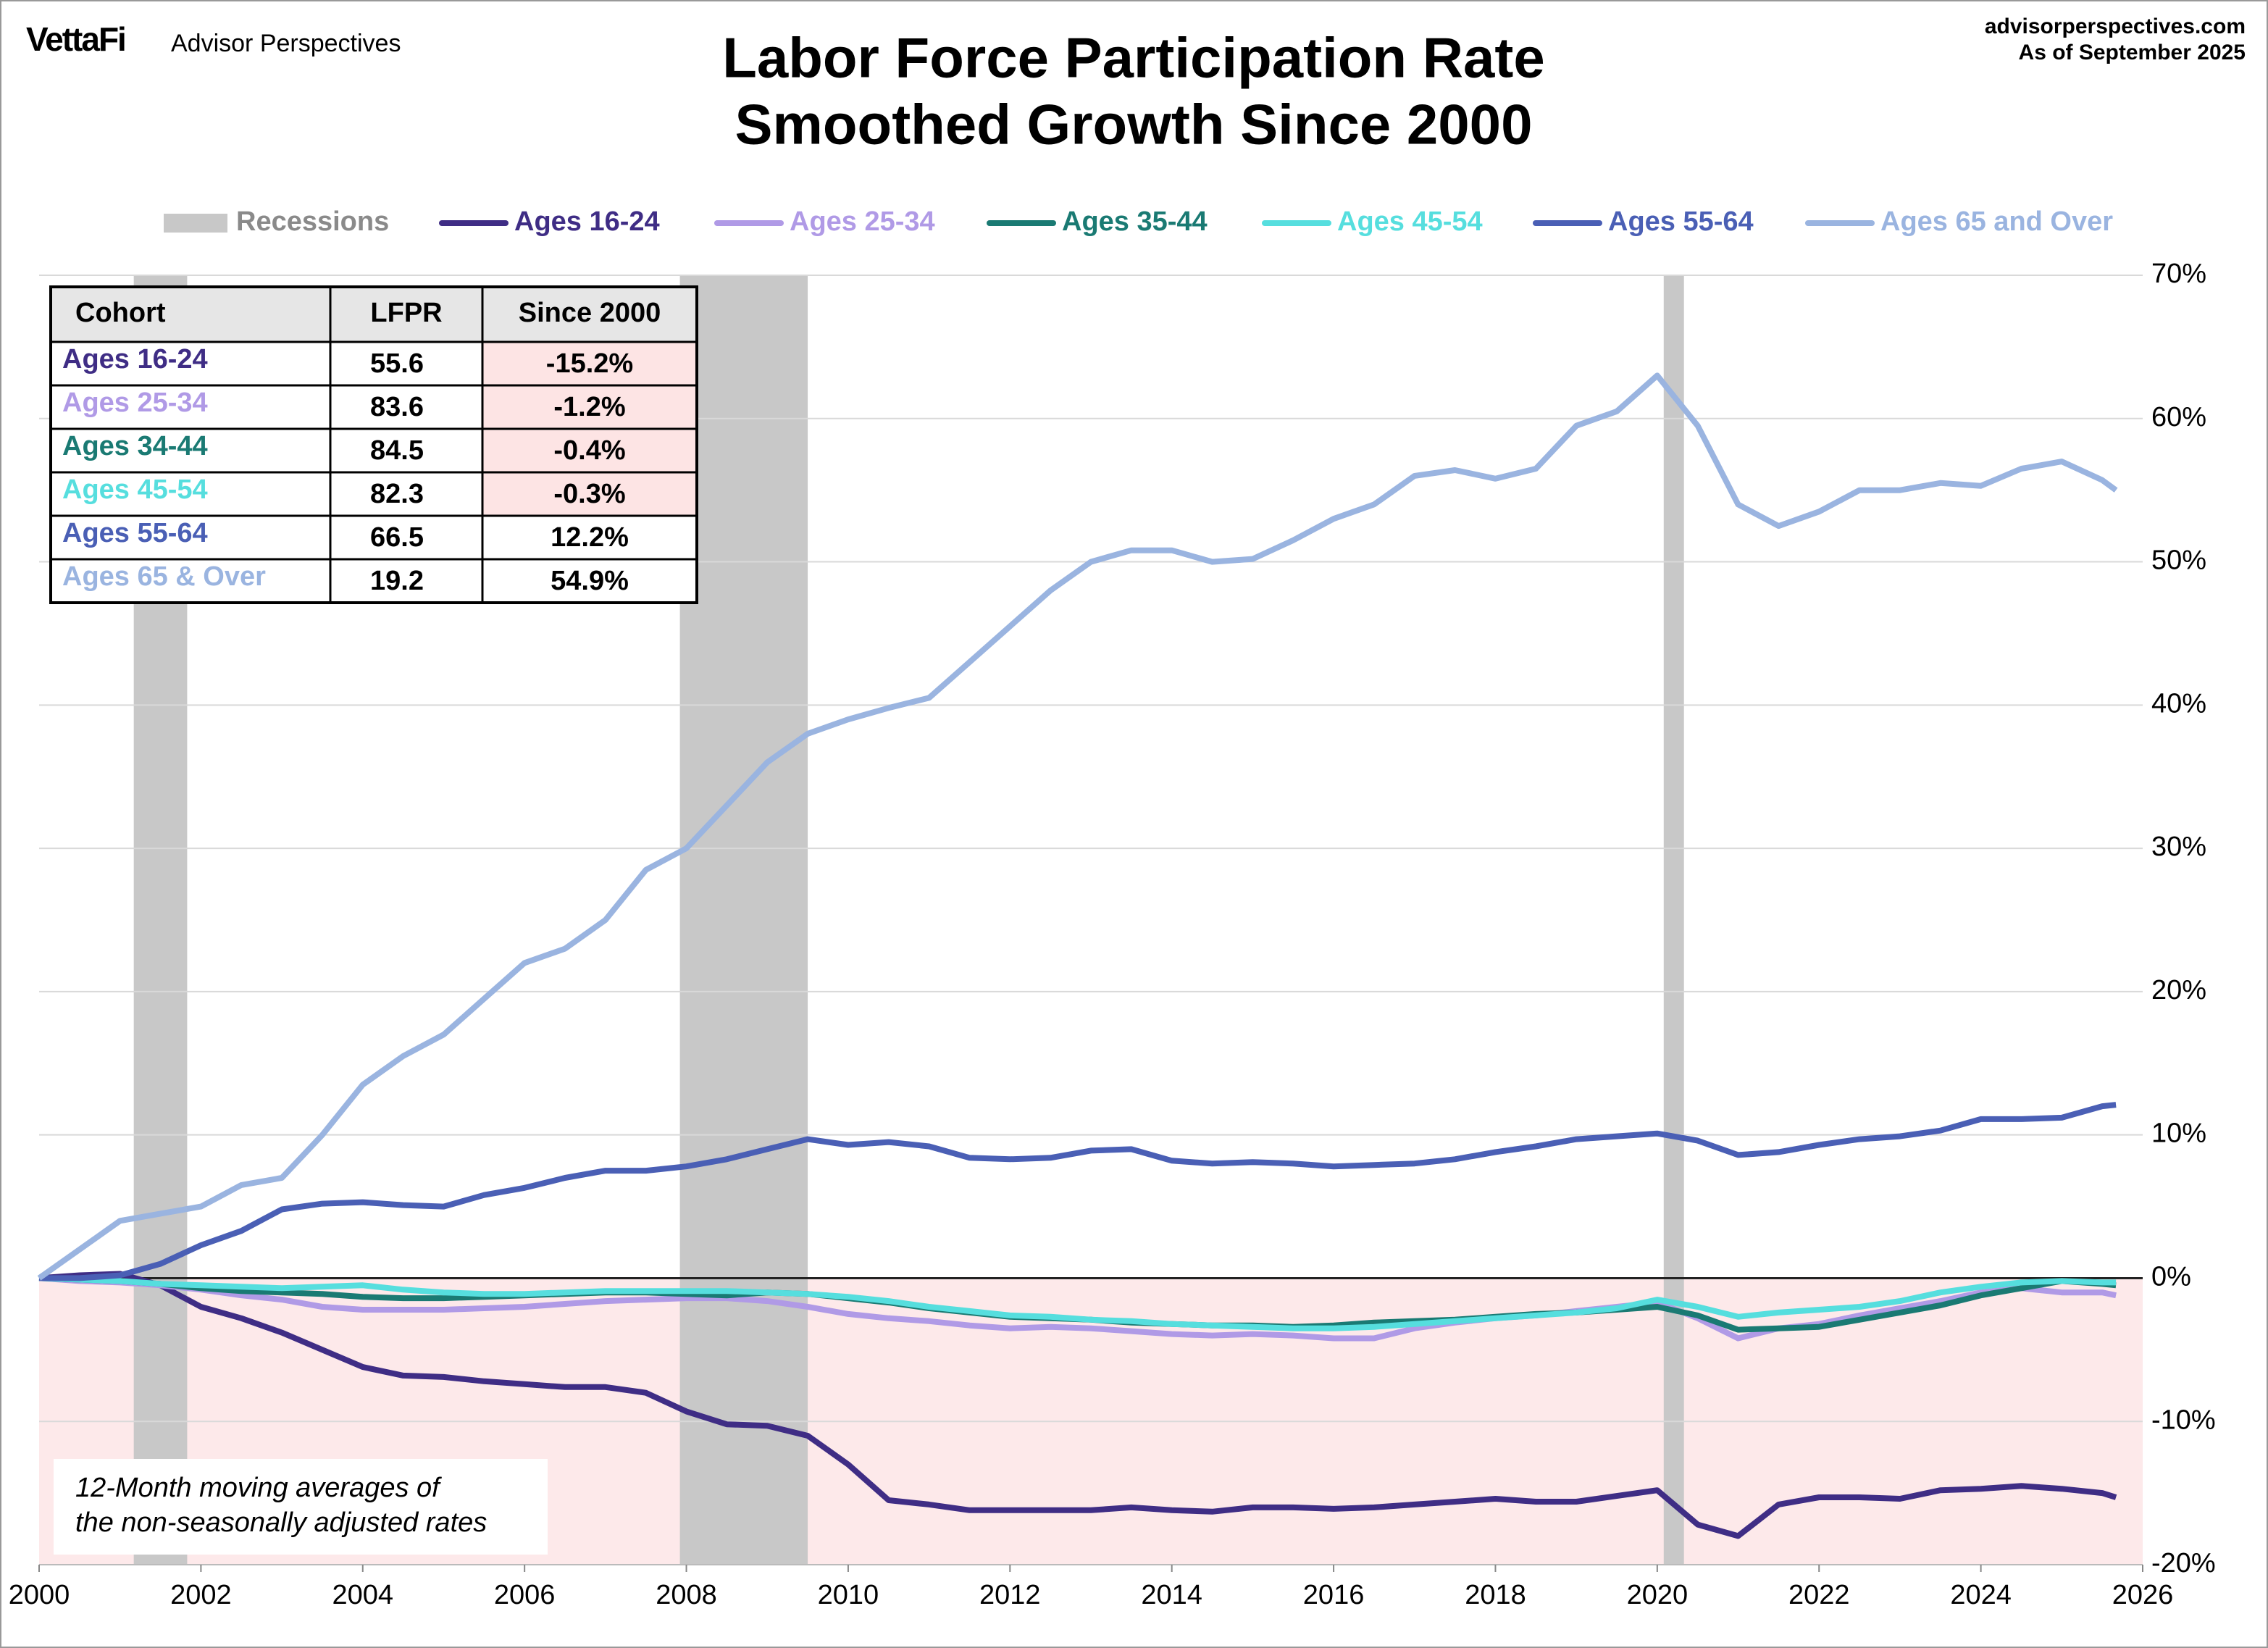 Image resolution: width=2268 pixels, height=1648 pixels. Describe the element at coordinates (201, 1595) in the screenshot. I see `x-tick-label: 2002` at that location.